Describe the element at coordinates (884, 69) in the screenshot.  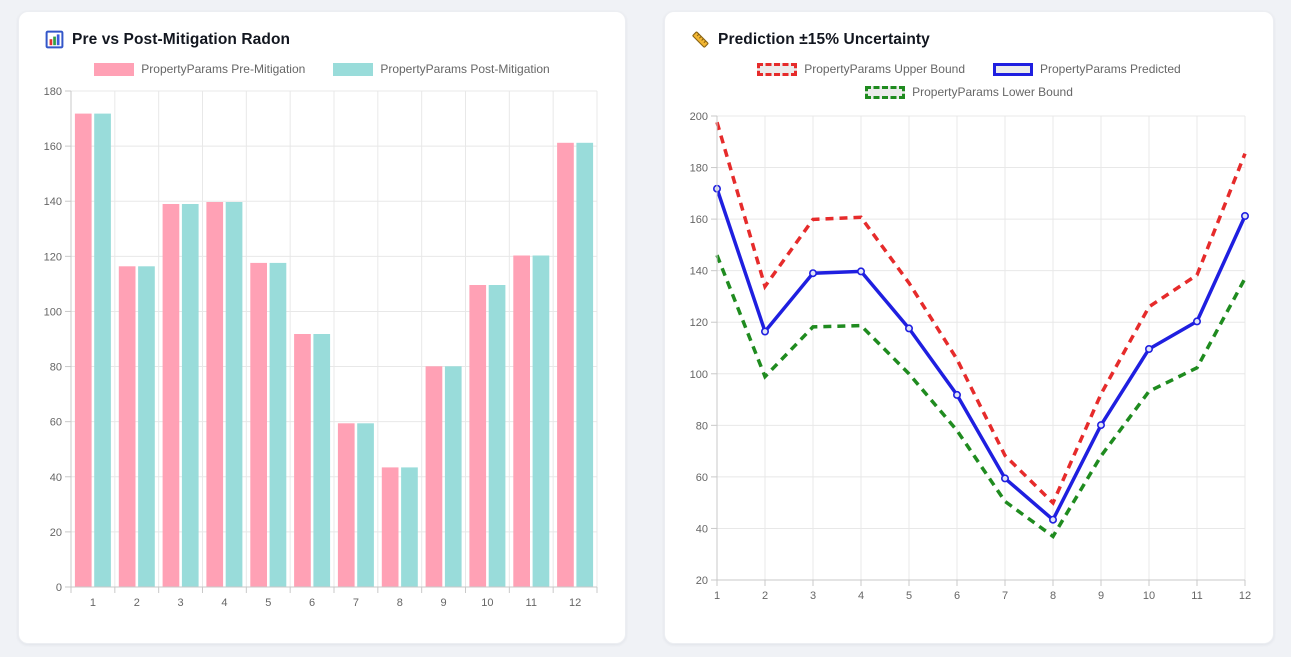
I see `legend-label-upper-bound: PropertyParams Upper Bound` at that location.